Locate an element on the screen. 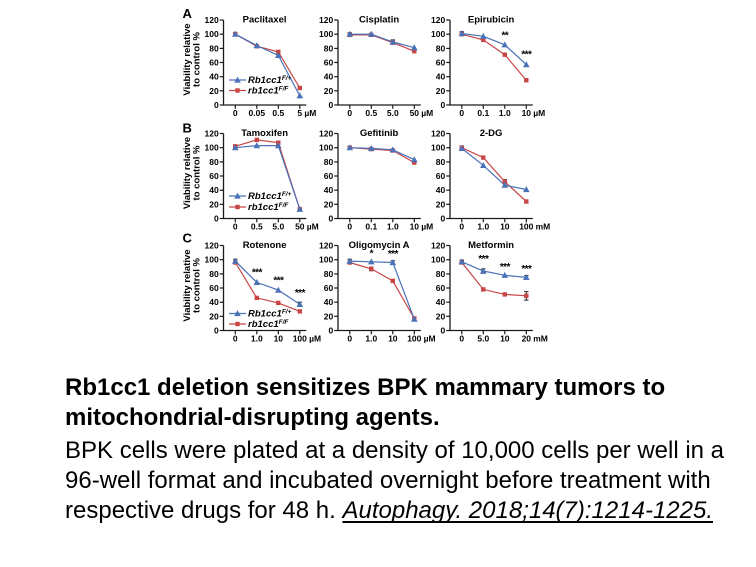 The height and width of the screenshot is (567, 756). svg-text: Paclitaxel is located at coordinates (265, 19).